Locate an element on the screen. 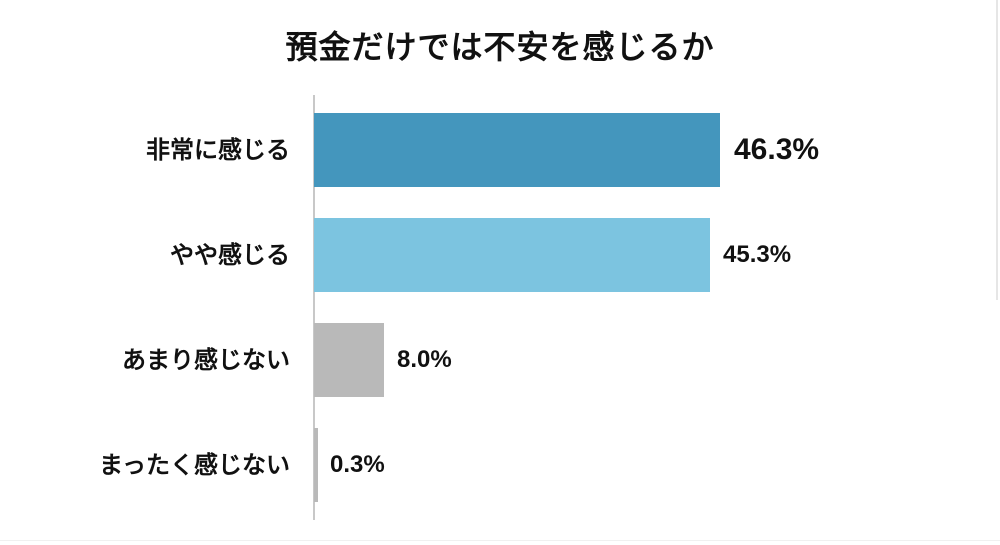  category-label: やや感じる is located at coordinates (230, 255).